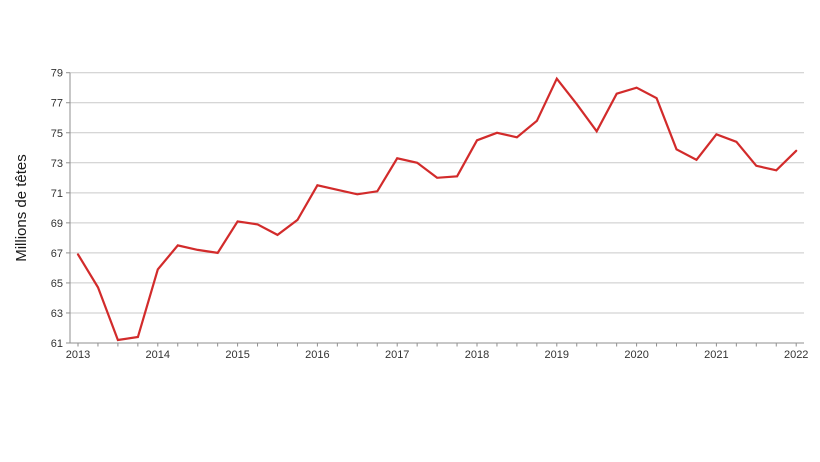 The image size is (820, 462). What do you see at coordinates (636, 355) in the screenshot?
I see `x-tick-label: 2020` at bounding box center [636, 355].